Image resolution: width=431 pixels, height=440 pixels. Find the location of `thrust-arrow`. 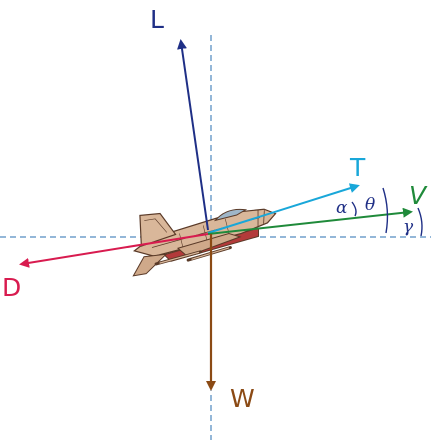

thrust-arrow is located at coordinates (283, 208).